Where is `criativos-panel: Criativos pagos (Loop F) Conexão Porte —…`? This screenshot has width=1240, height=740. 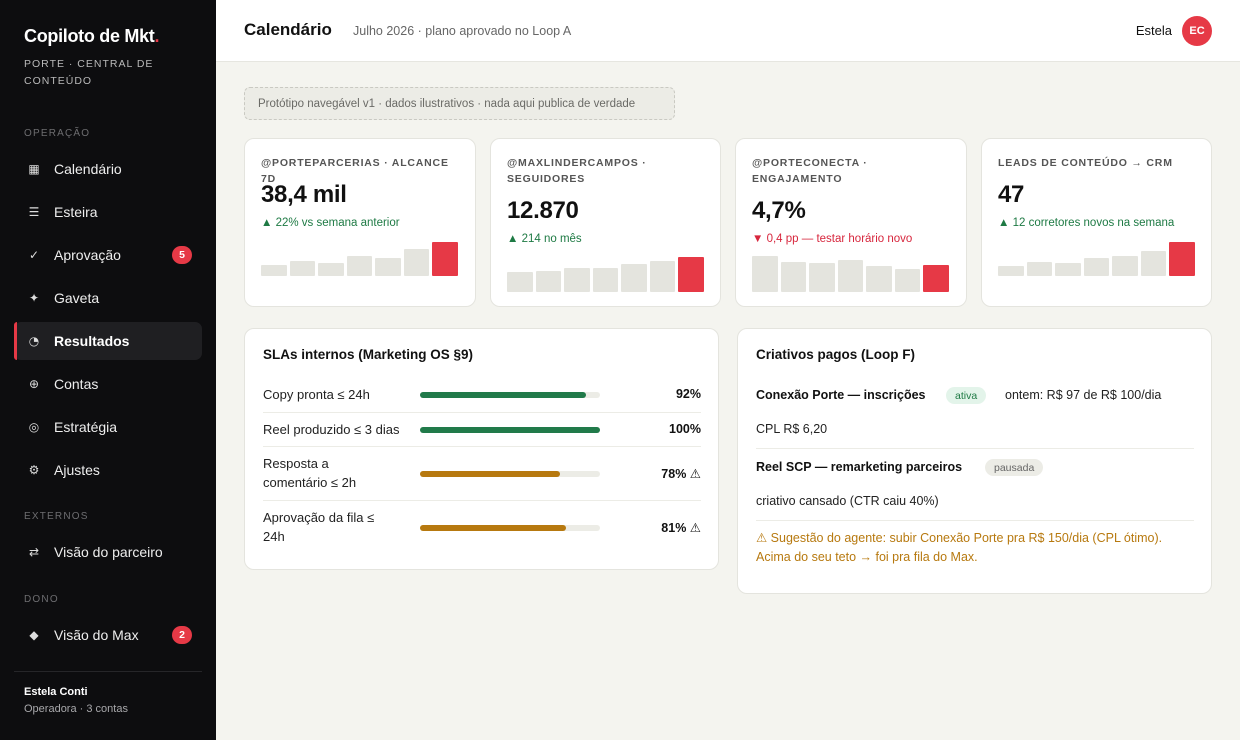 criativos-panel: Criativos pagos (Loop F) Conexão Porte —… is located at coordinates (974, 461).